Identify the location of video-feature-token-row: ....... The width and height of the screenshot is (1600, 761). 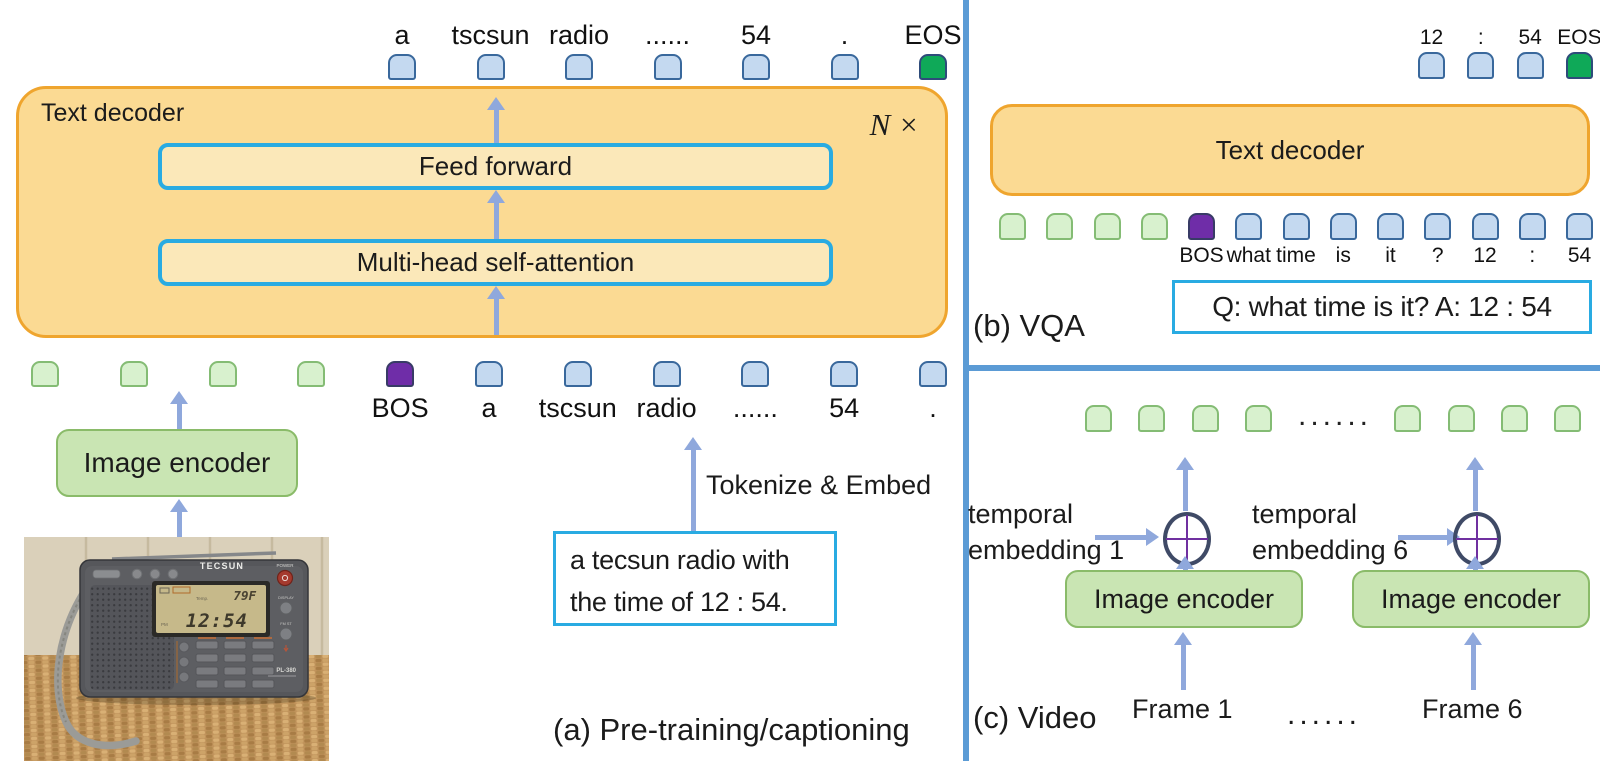
(1333, 416).